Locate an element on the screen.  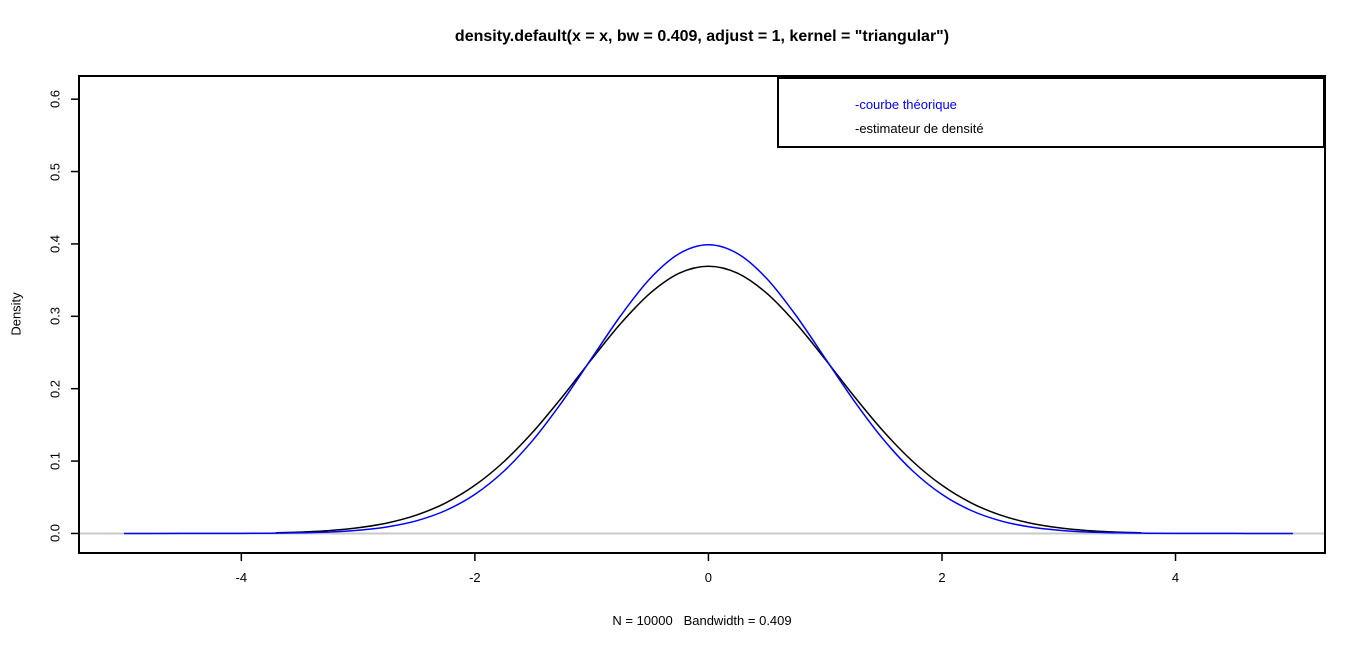
legend-entry-estimator: -estimateur de densité is located at coordinates (919, 128).